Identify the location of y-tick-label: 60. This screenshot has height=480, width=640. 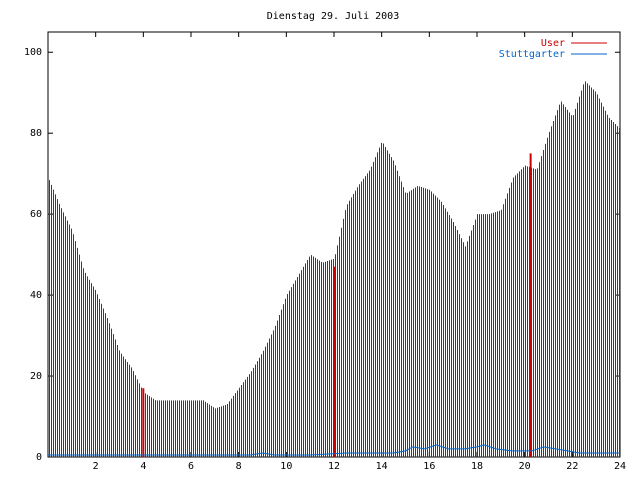
(36, 214).